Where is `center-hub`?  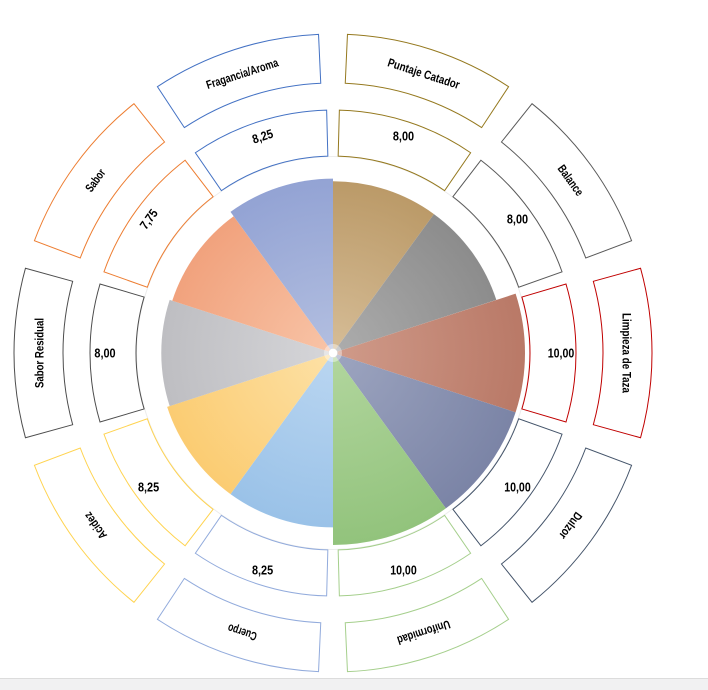 center-hub is located at coordinates (333, 353).